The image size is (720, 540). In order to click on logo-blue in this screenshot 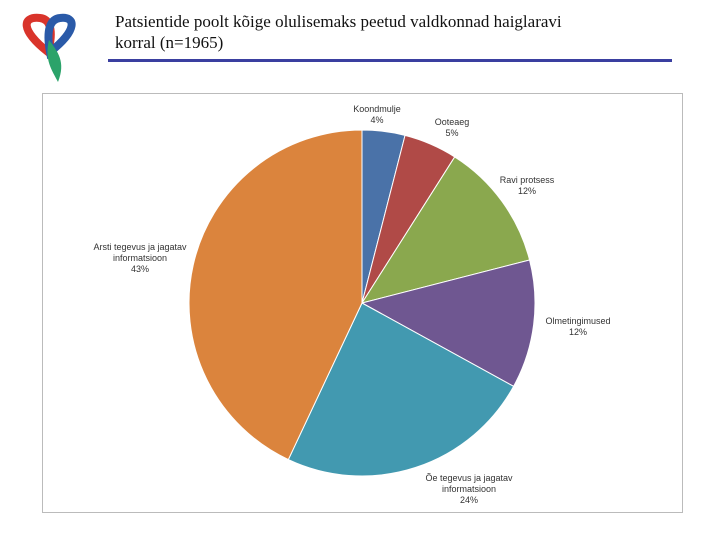, I will do `click(60, 36)`.